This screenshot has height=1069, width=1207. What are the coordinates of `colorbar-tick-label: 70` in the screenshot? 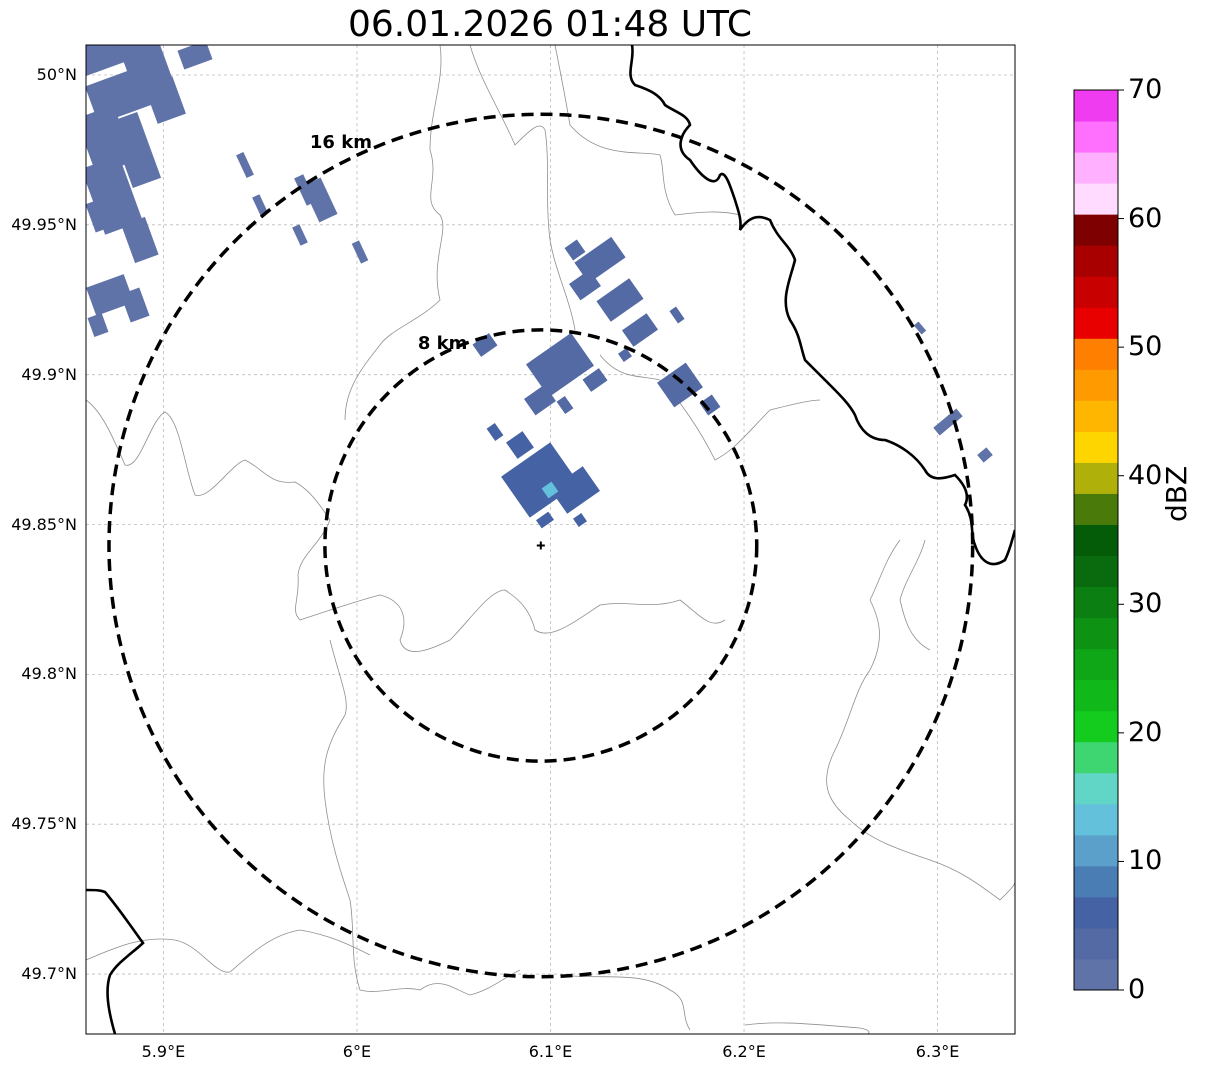 It's located at (1145, 89).